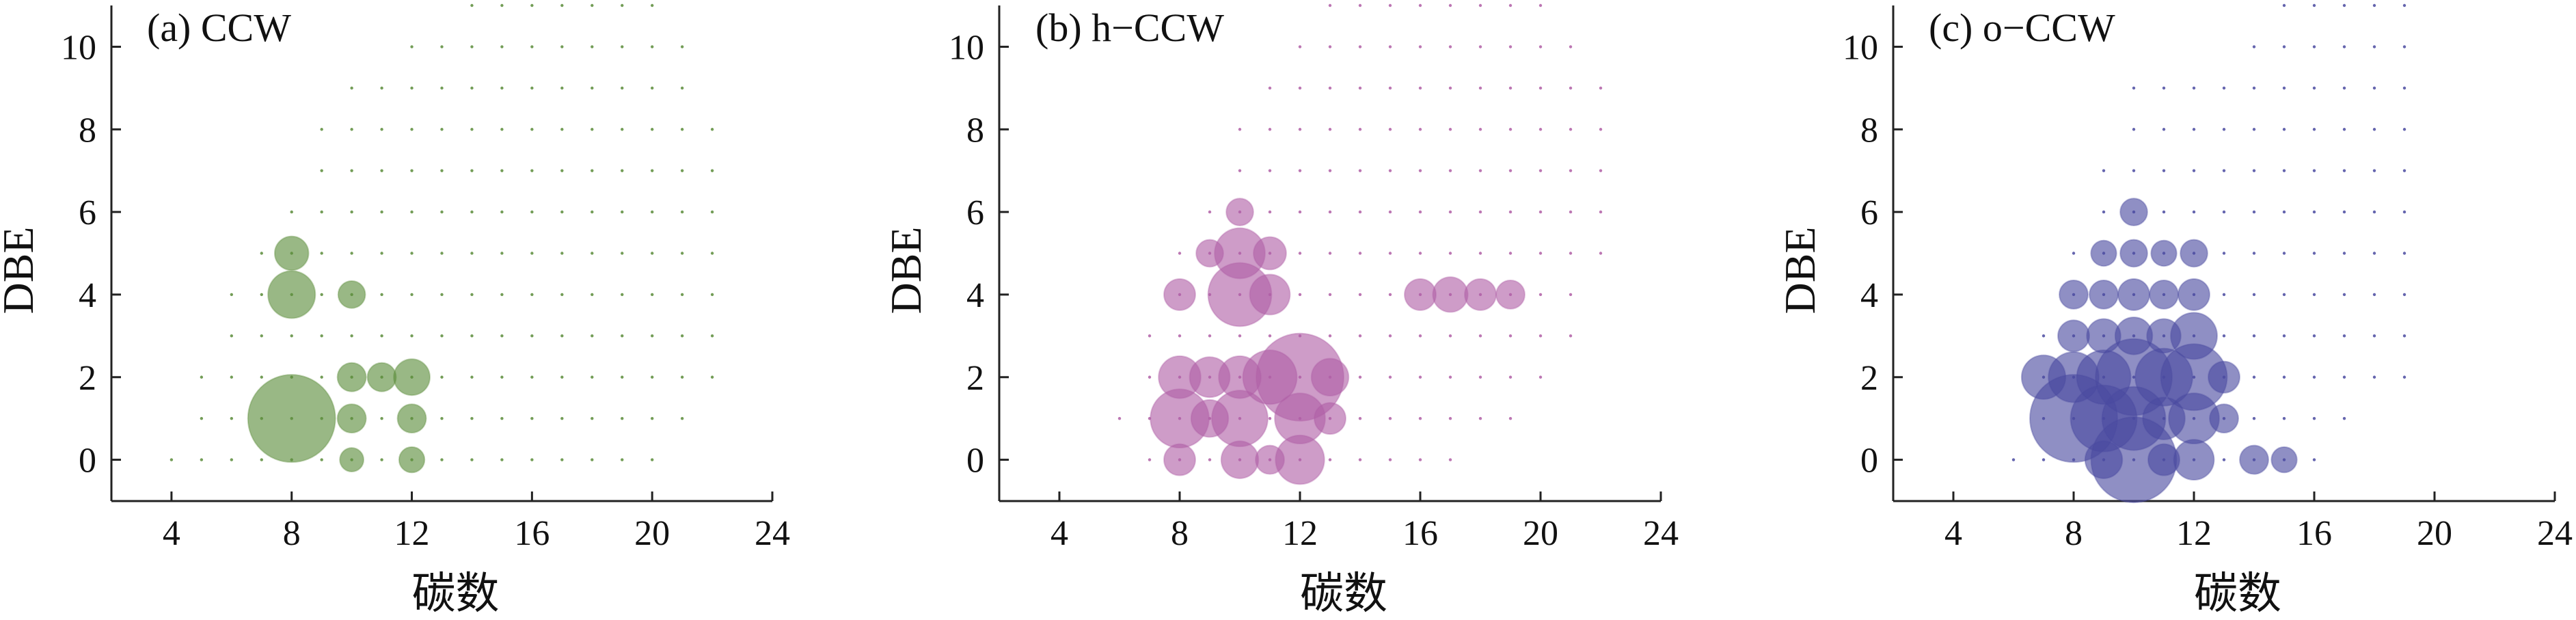  I want to click on x-tick-label: 8, so click(2074, 533).